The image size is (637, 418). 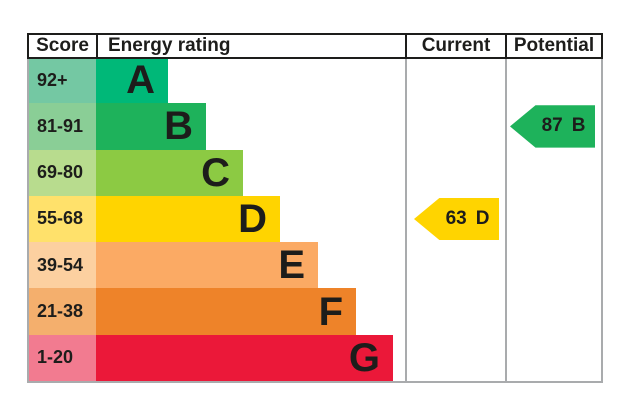 I want to click on rating-bar-a: A, so click(x=132, y=80).